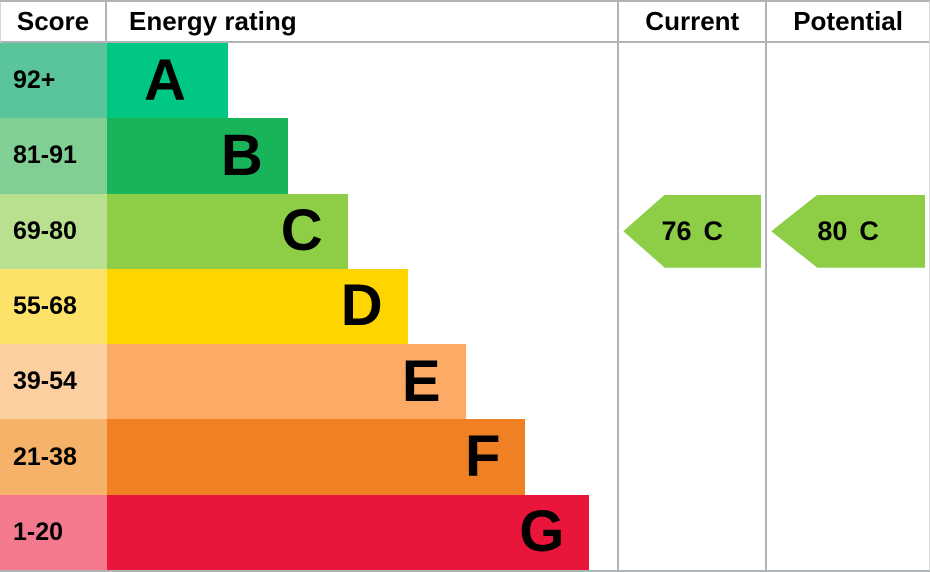 The width and height of the screenshot is (930, 572). I want to click on potential-rating-arrow-value: 80, so click(832, 230).